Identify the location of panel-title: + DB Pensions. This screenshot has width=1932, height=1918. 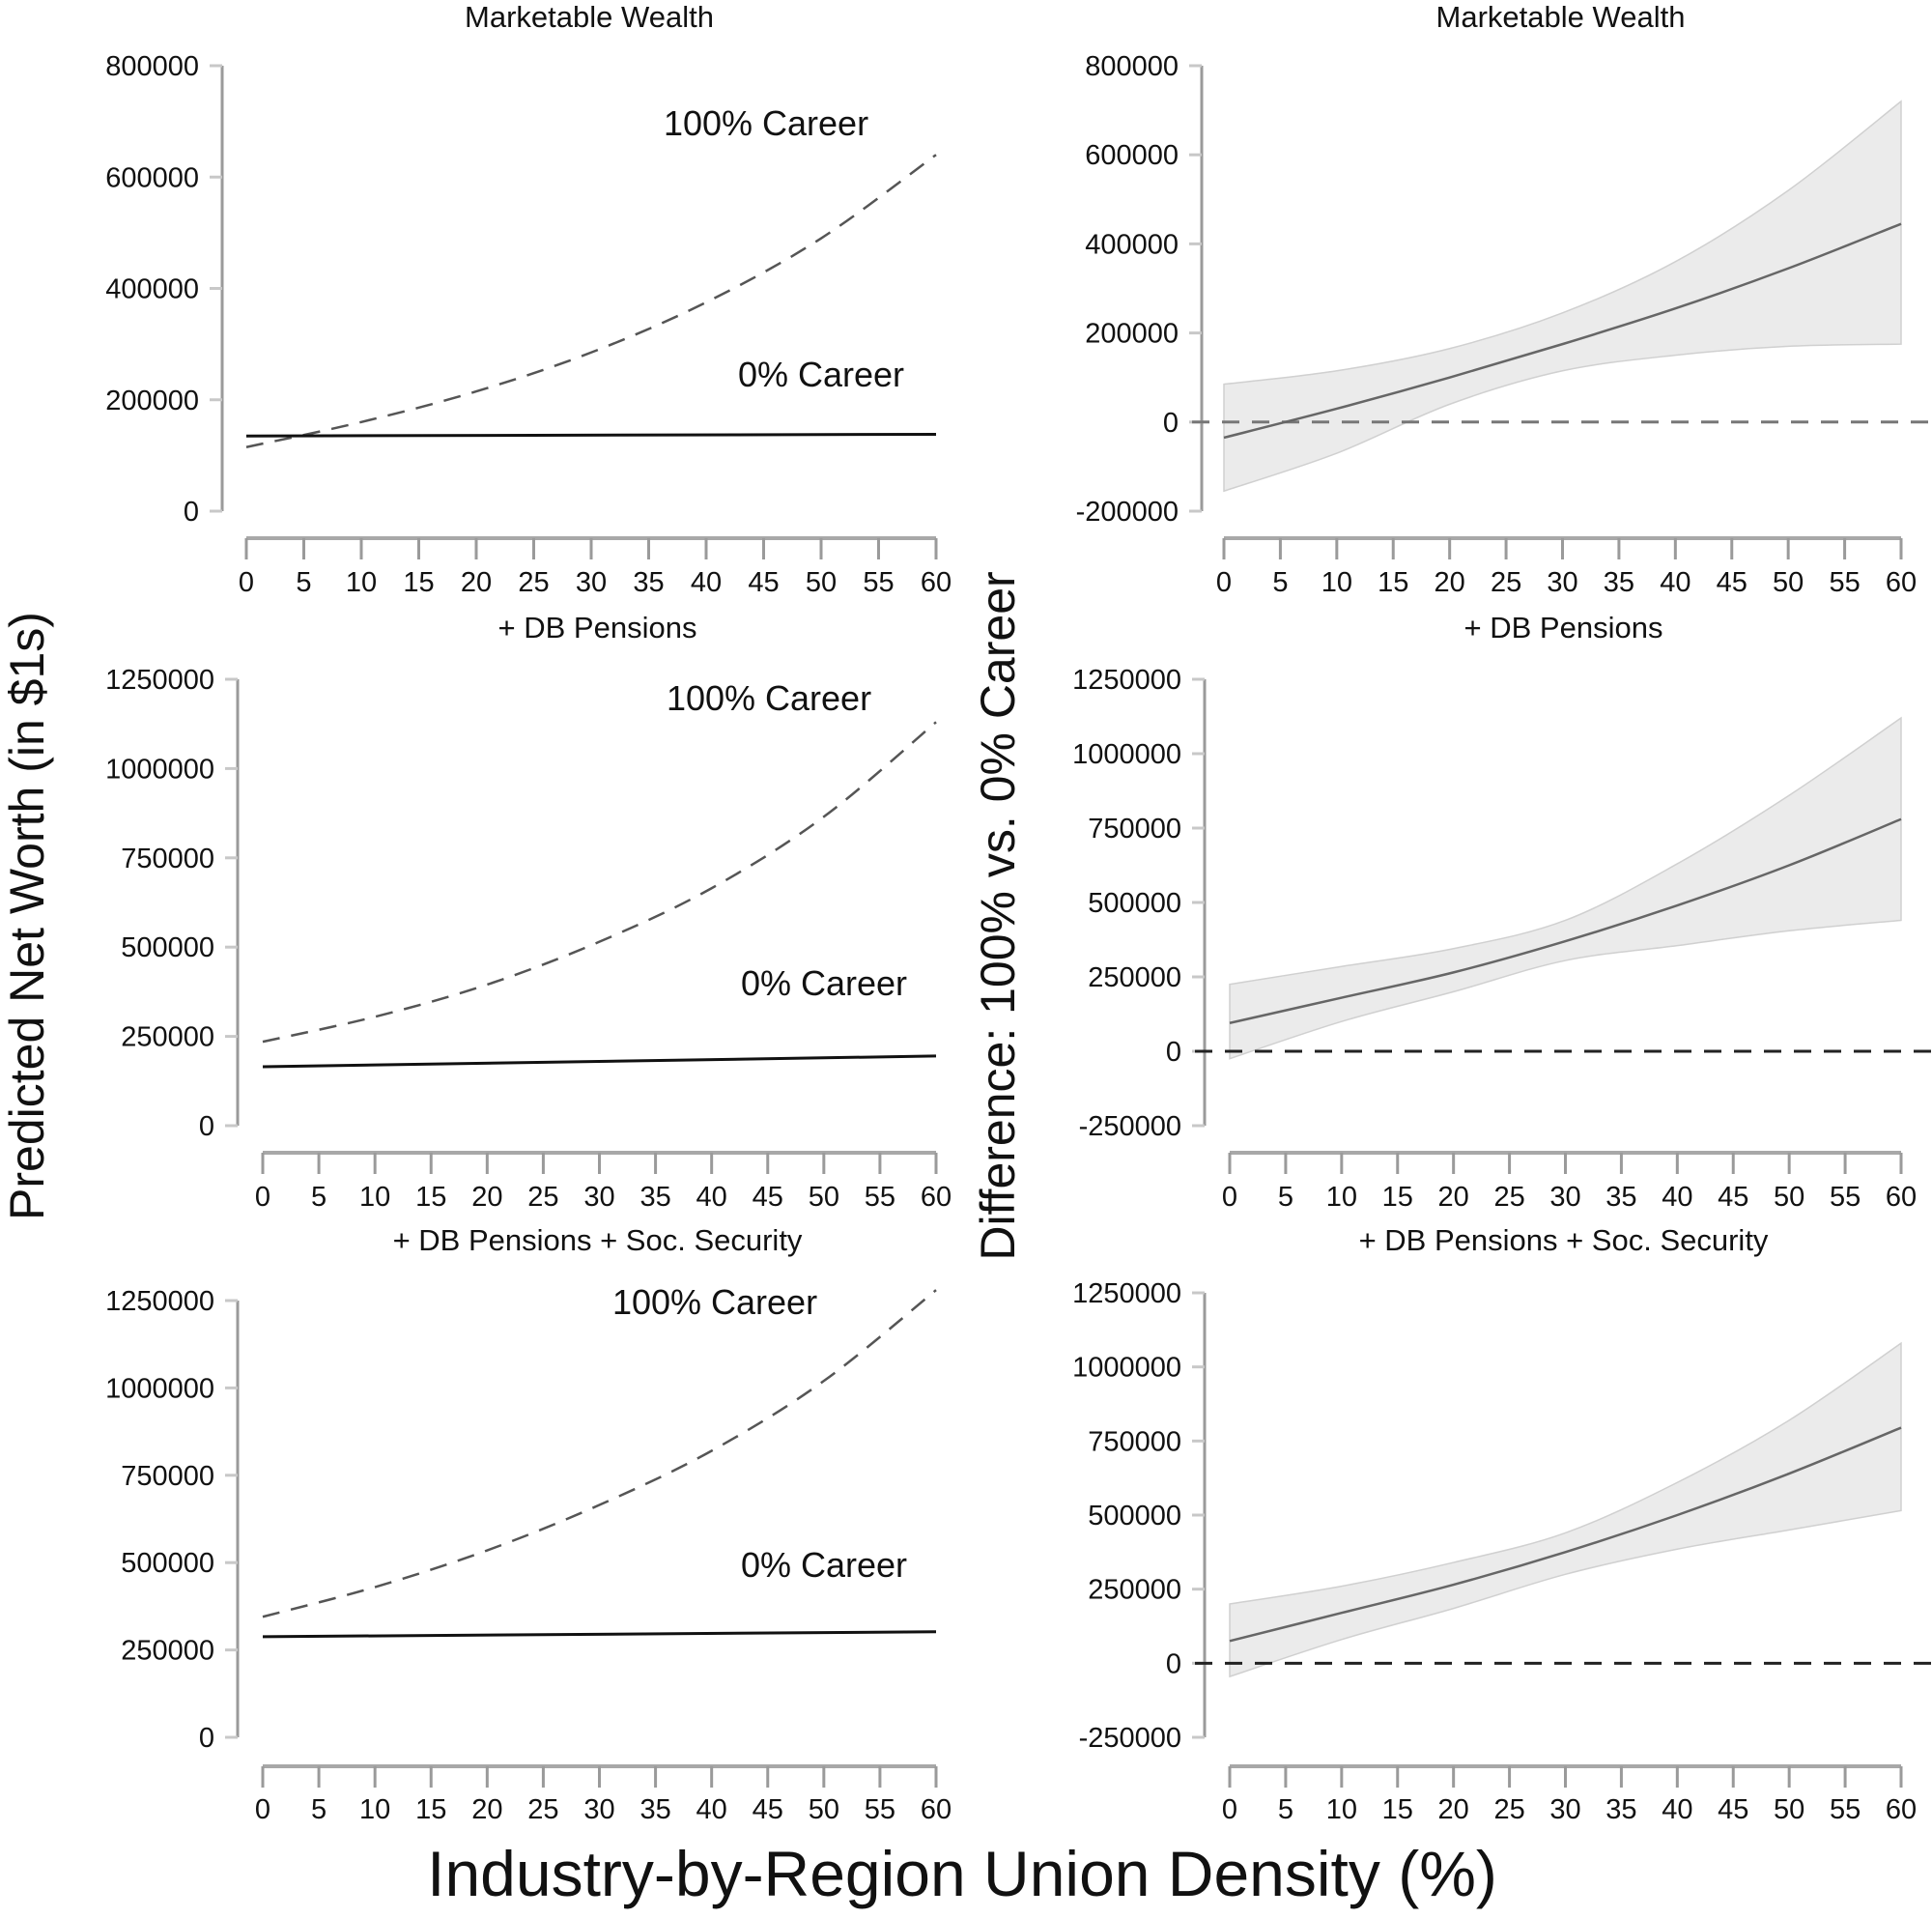
(1563, 627).